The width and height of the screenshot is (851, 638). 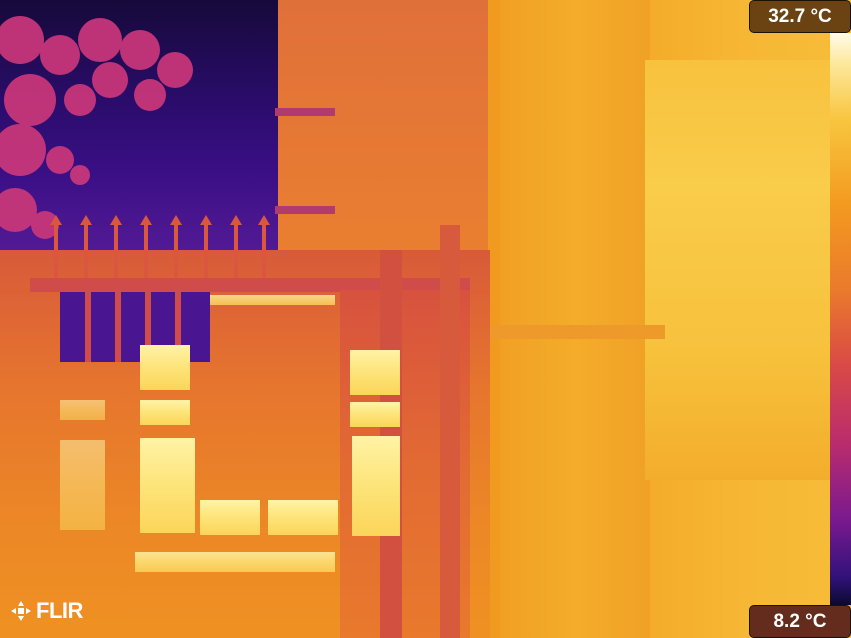 I want to click on min-temperature-label: 8.2 °C, so click(x=800, y=621).